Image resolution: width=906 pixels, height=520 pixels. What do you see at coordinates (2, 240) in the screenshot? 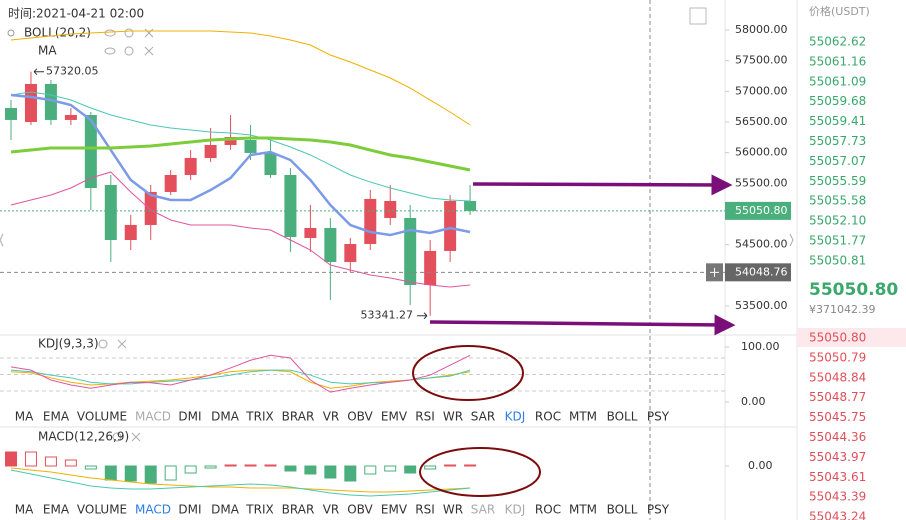
I see `scroll-left` at bounding box center [2, 240].